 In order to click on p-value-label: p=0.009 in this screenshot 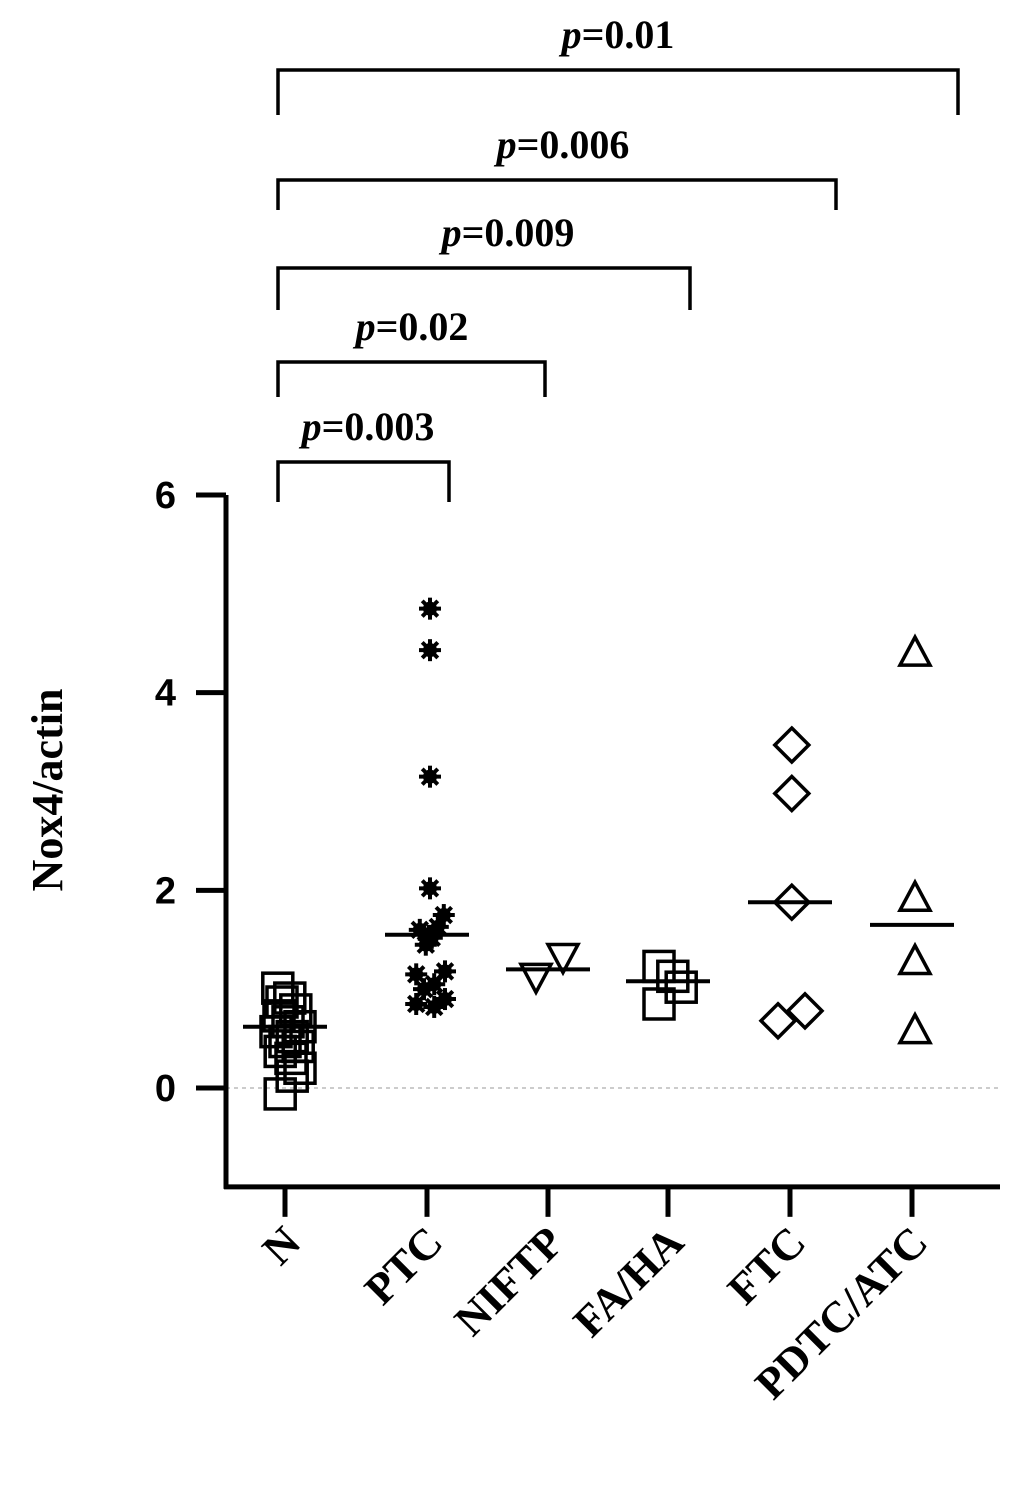, I will do `click(507, 232)`.